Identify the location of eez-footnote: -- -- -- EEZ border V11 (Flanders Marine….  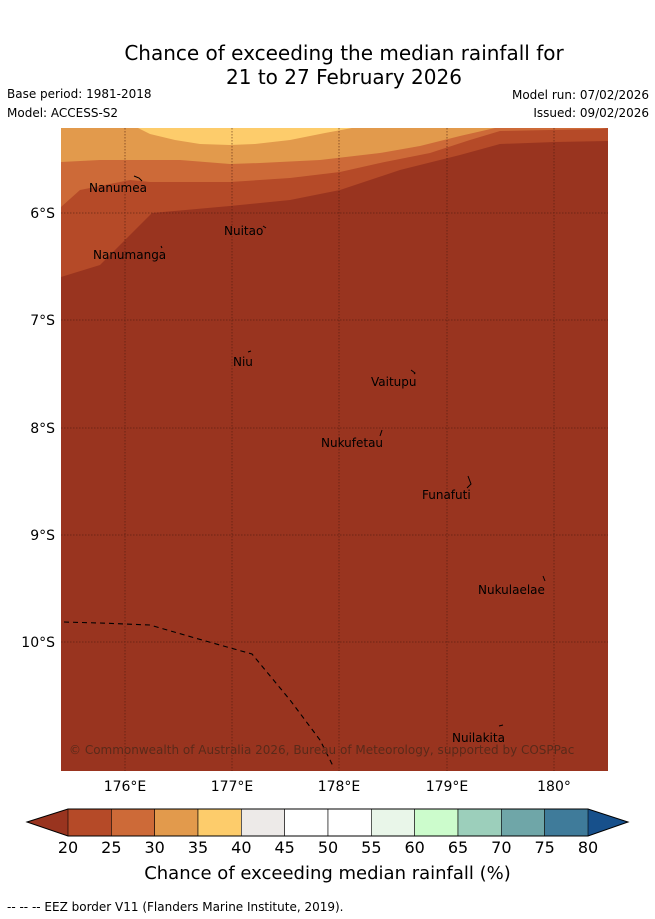
(175, 907).